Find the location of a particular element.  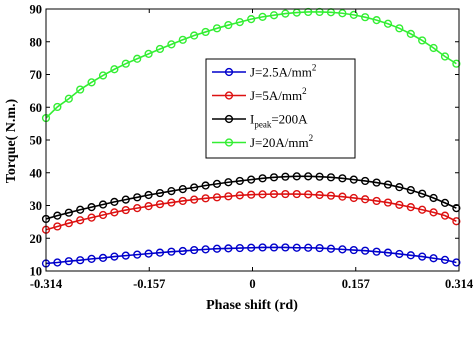

y-tick-label: 80 is located at coordinates (36, 42).